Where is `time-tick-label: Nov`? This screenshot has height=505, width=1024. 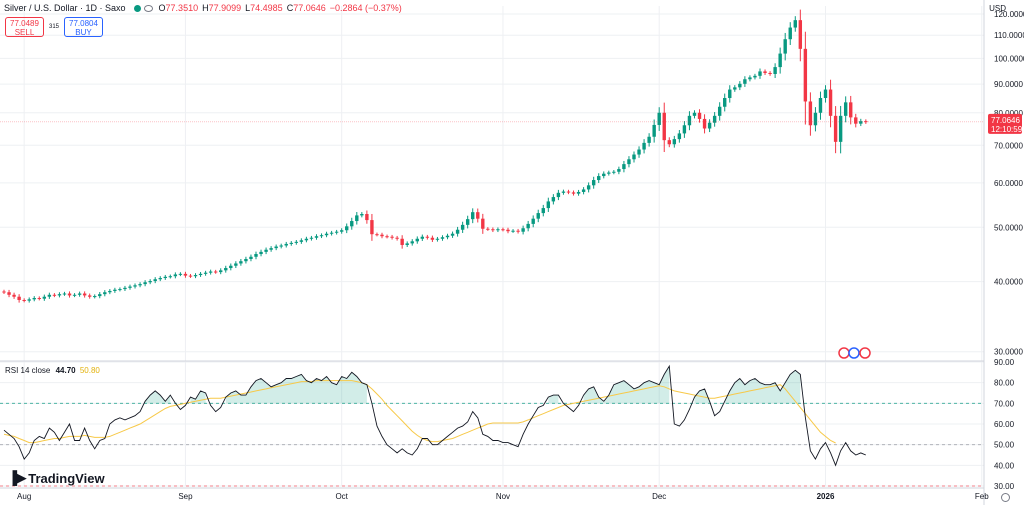 time-tick-label: Nov is located at coordinates (503, 496).